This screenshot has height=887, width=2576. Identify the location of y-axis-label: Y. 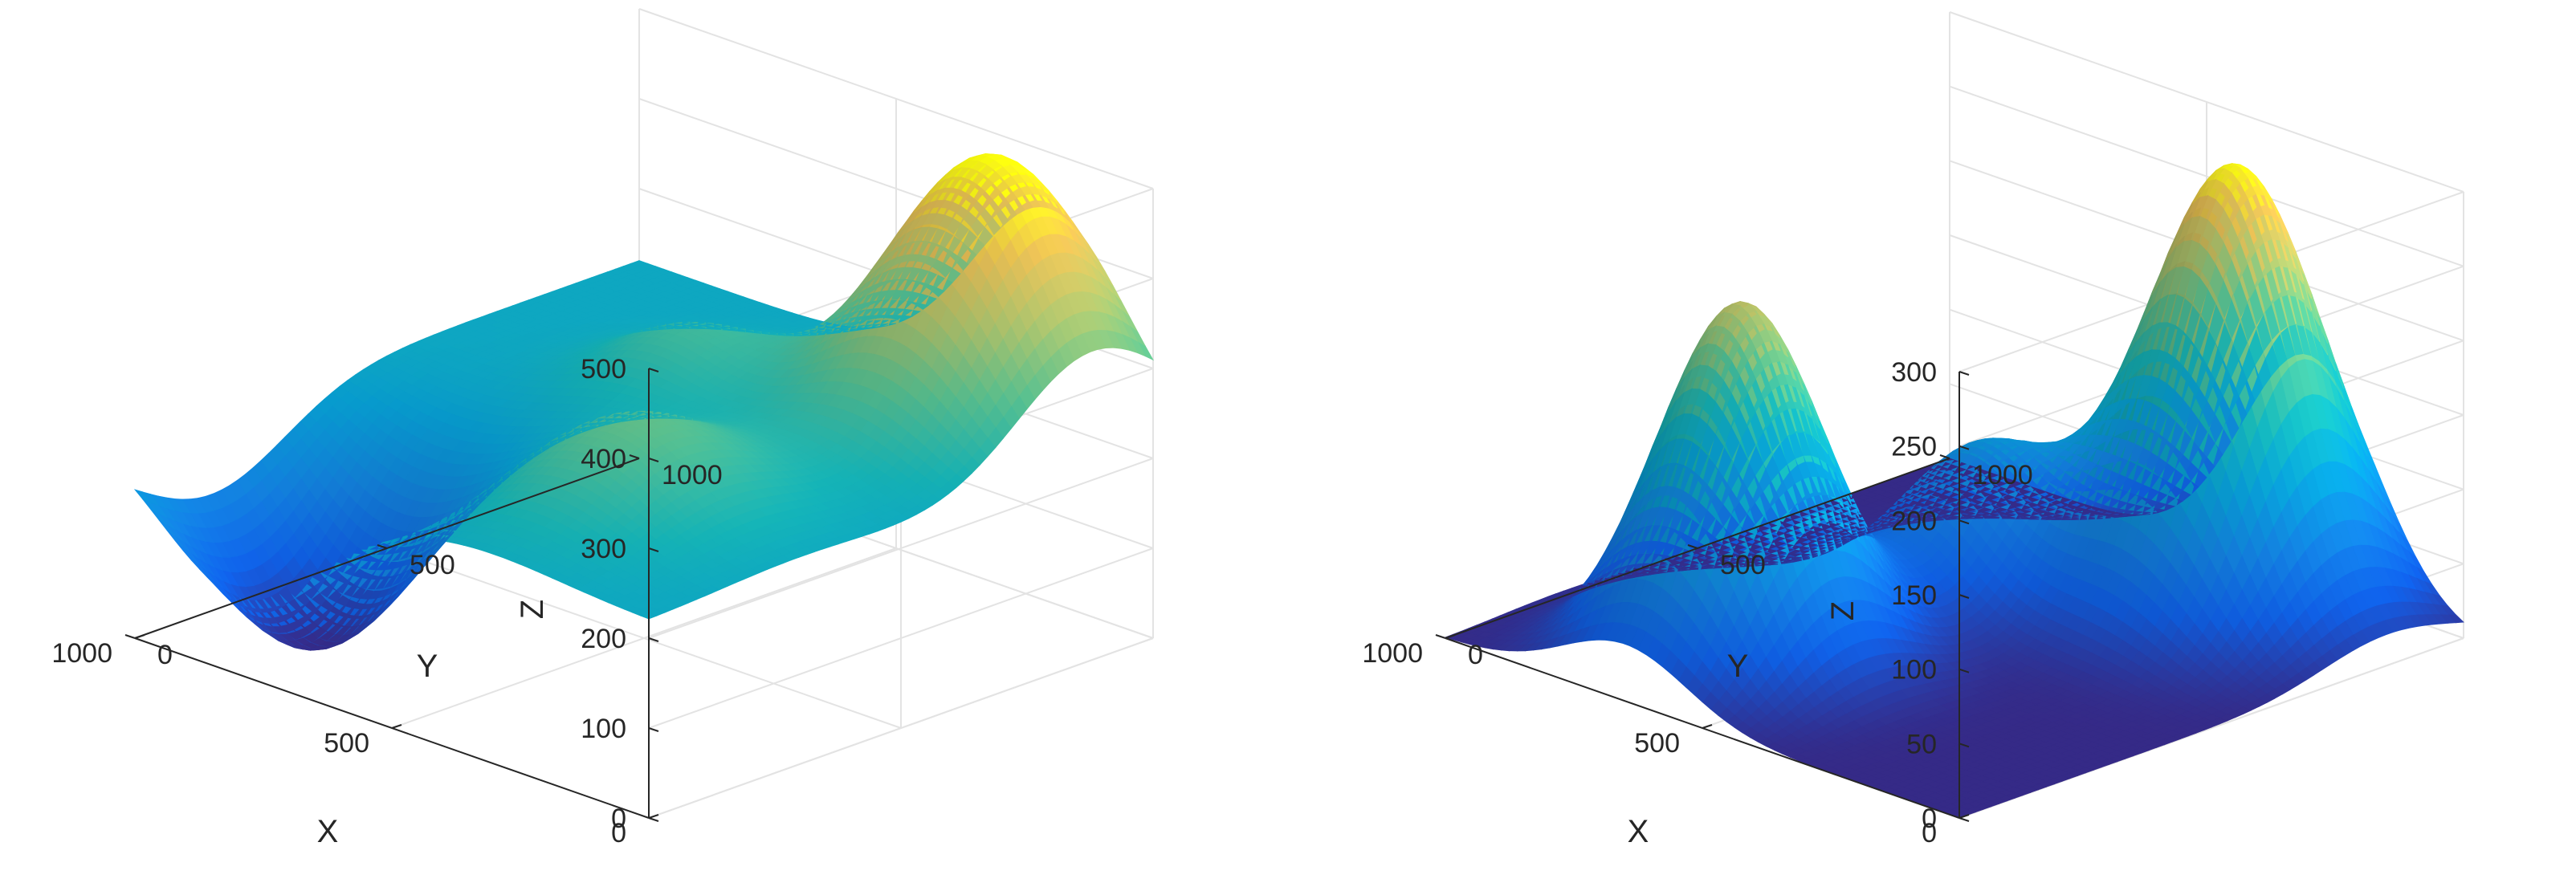
(427, 666).